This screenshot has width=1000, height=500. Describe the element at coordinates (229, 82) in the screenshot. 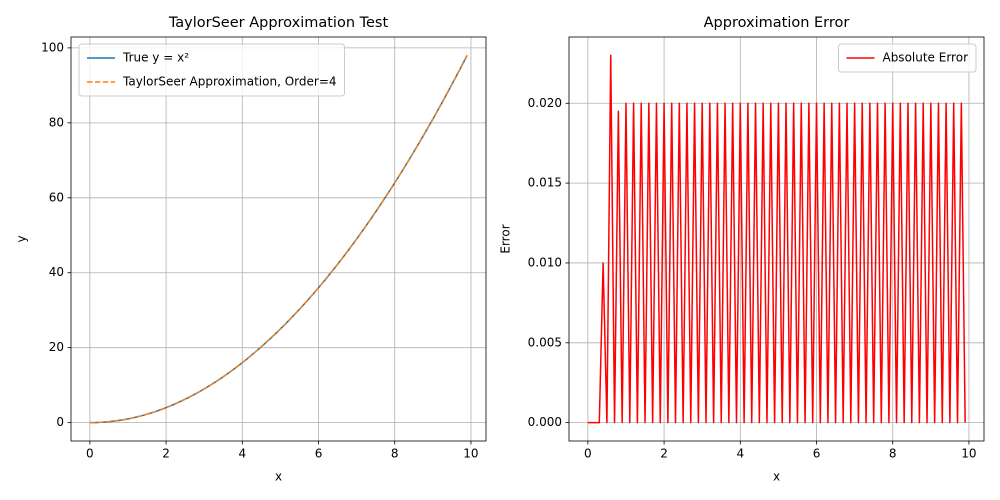

I see `legend-label: TaylorSeer Approximation, Order=4` at that location.